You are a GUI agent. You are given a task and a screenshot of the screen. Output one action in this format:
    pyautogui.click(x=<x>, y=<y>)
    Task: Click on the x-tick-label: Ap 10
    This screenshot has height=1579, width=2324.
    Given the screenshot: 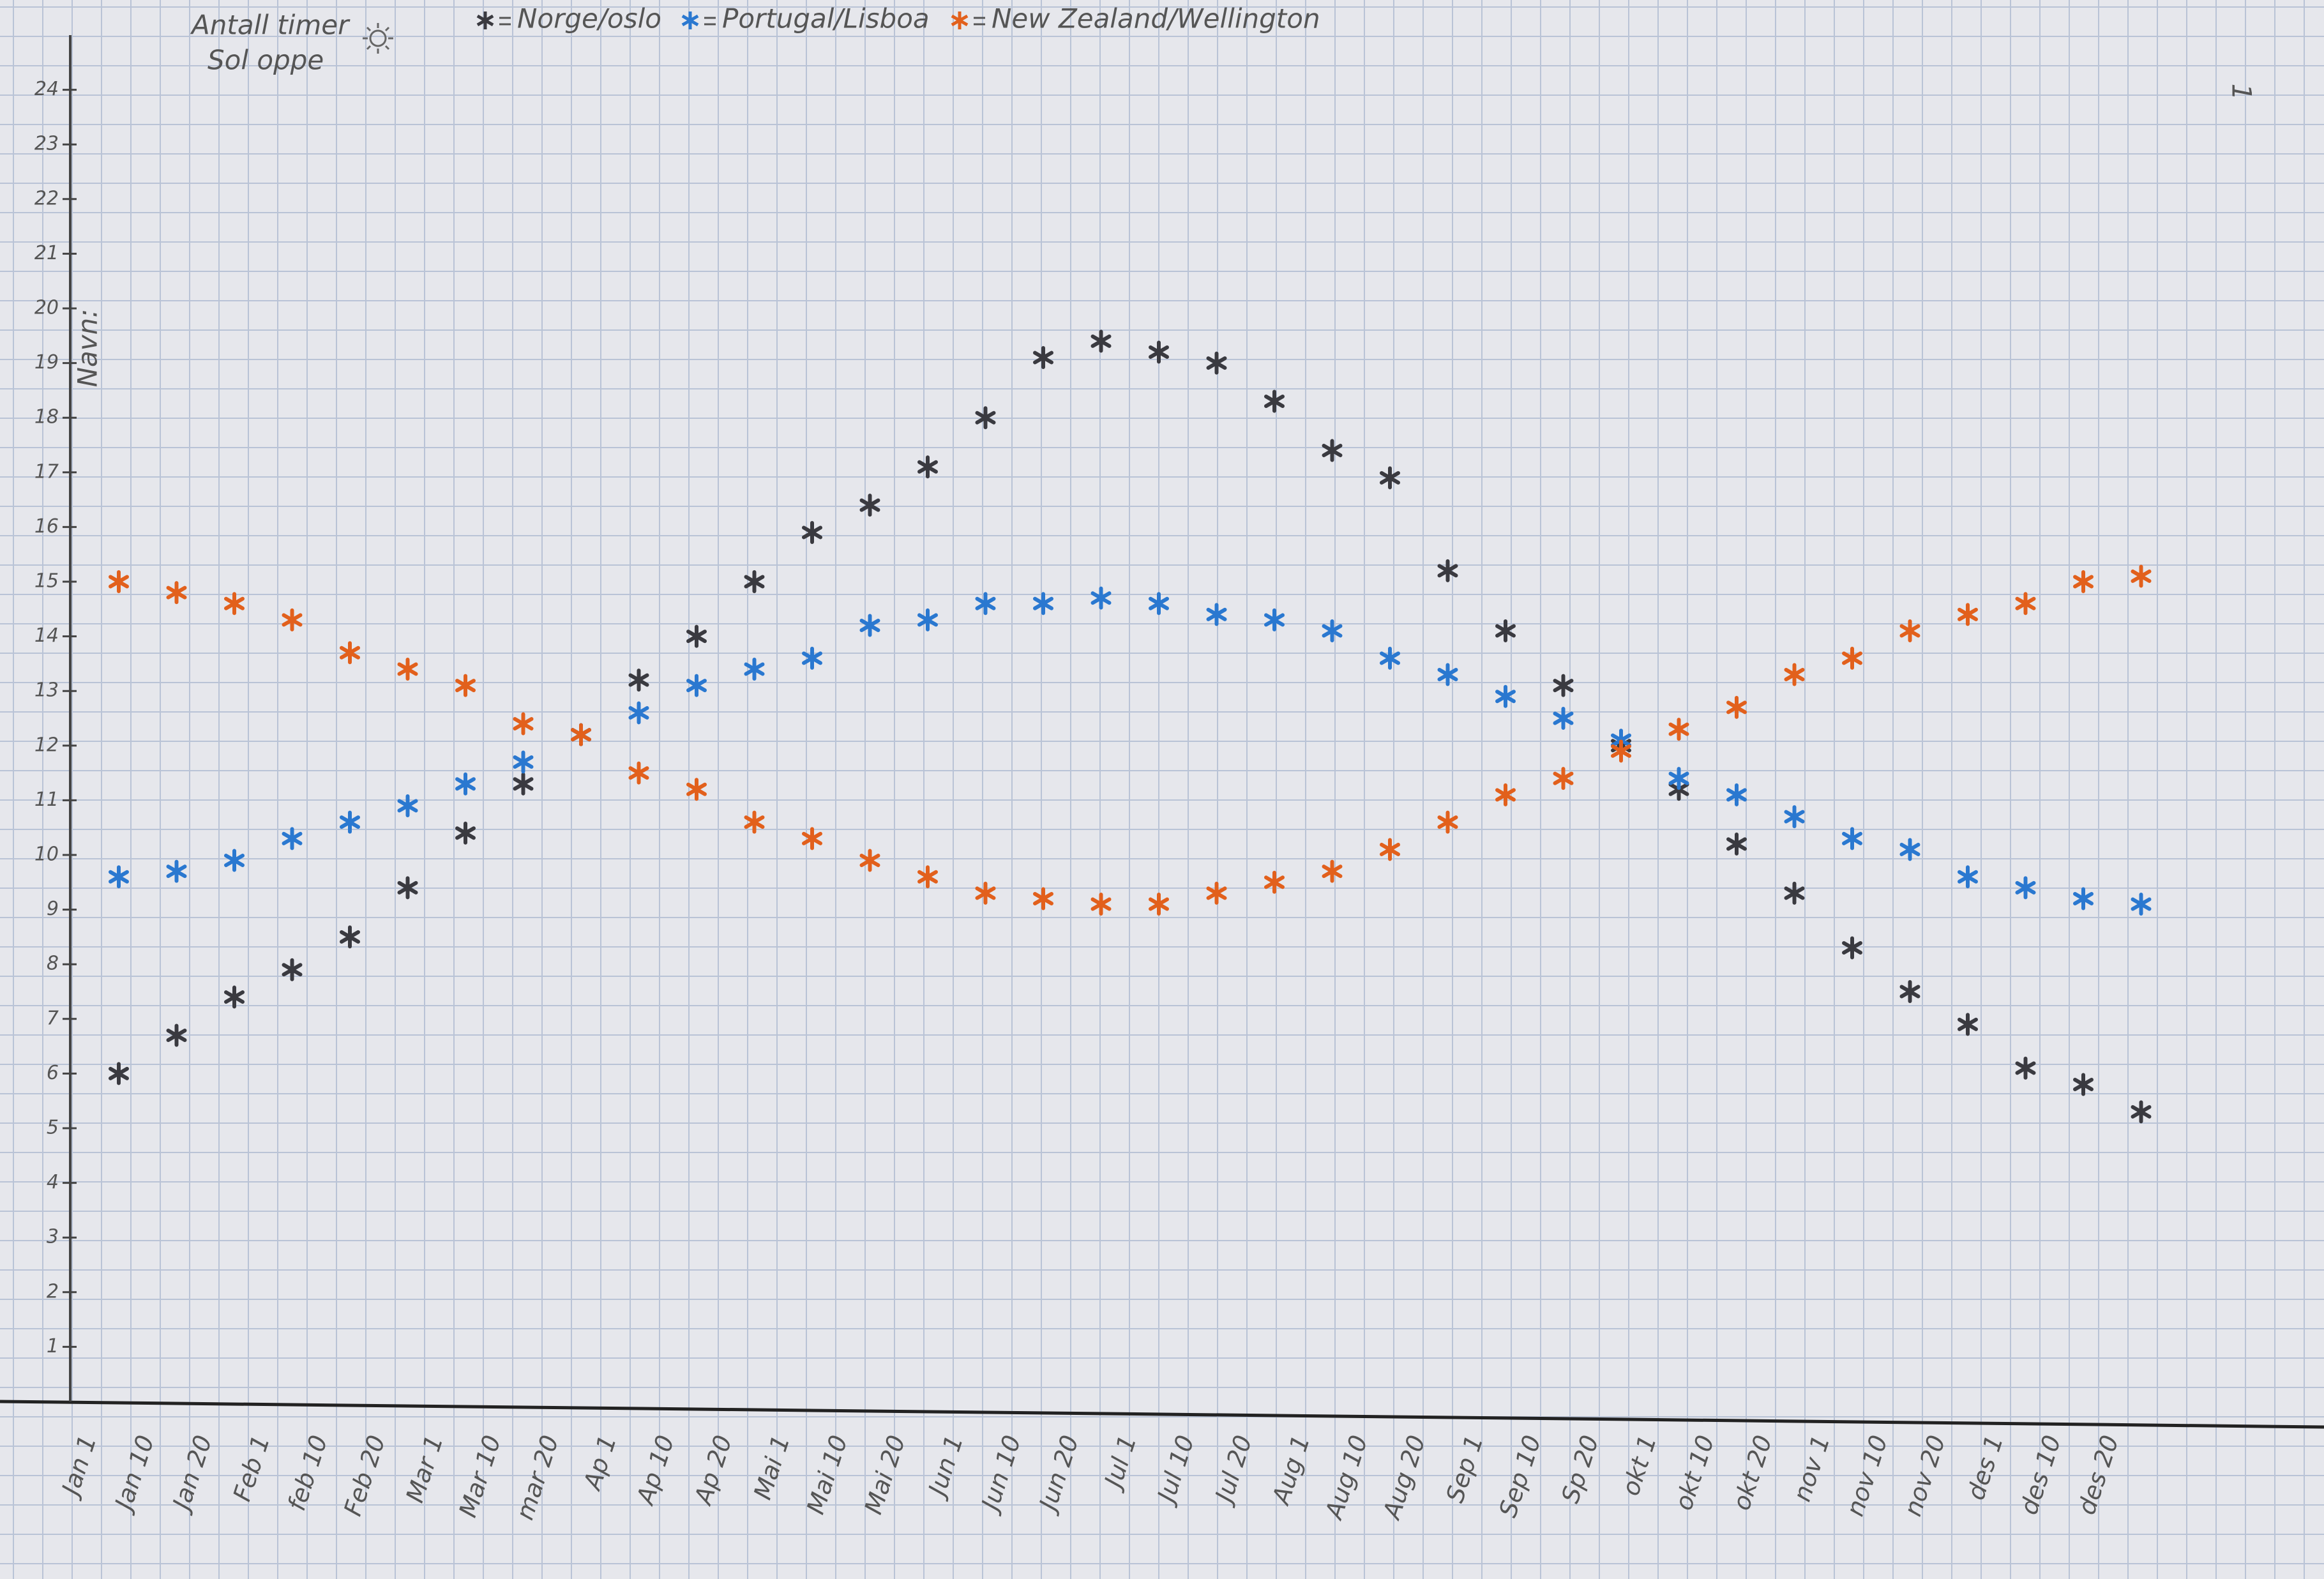 What is the action you would take?
    pyautogui.click(x=655, y=1470)
    